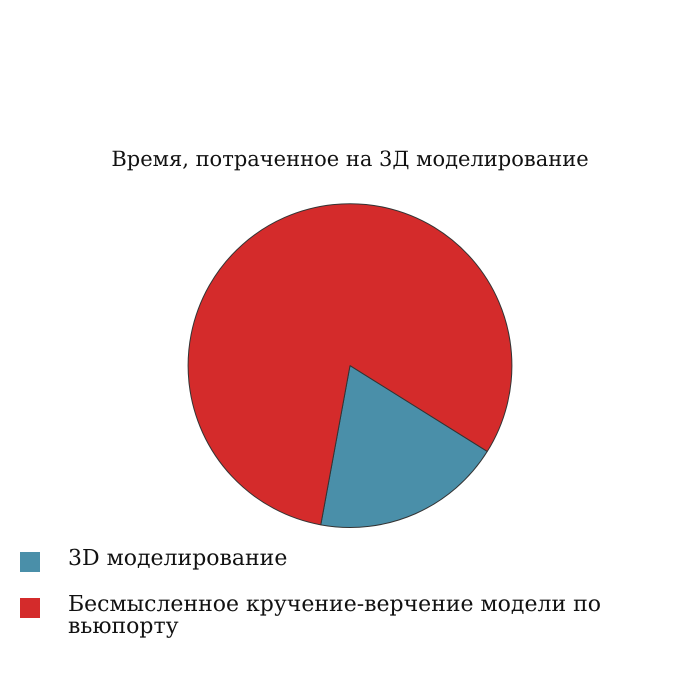 The height and width of the screenshot is (700, 700). I want to click on chart-title: Время, потраченное на 3Д моделирование, so click(350, 159).